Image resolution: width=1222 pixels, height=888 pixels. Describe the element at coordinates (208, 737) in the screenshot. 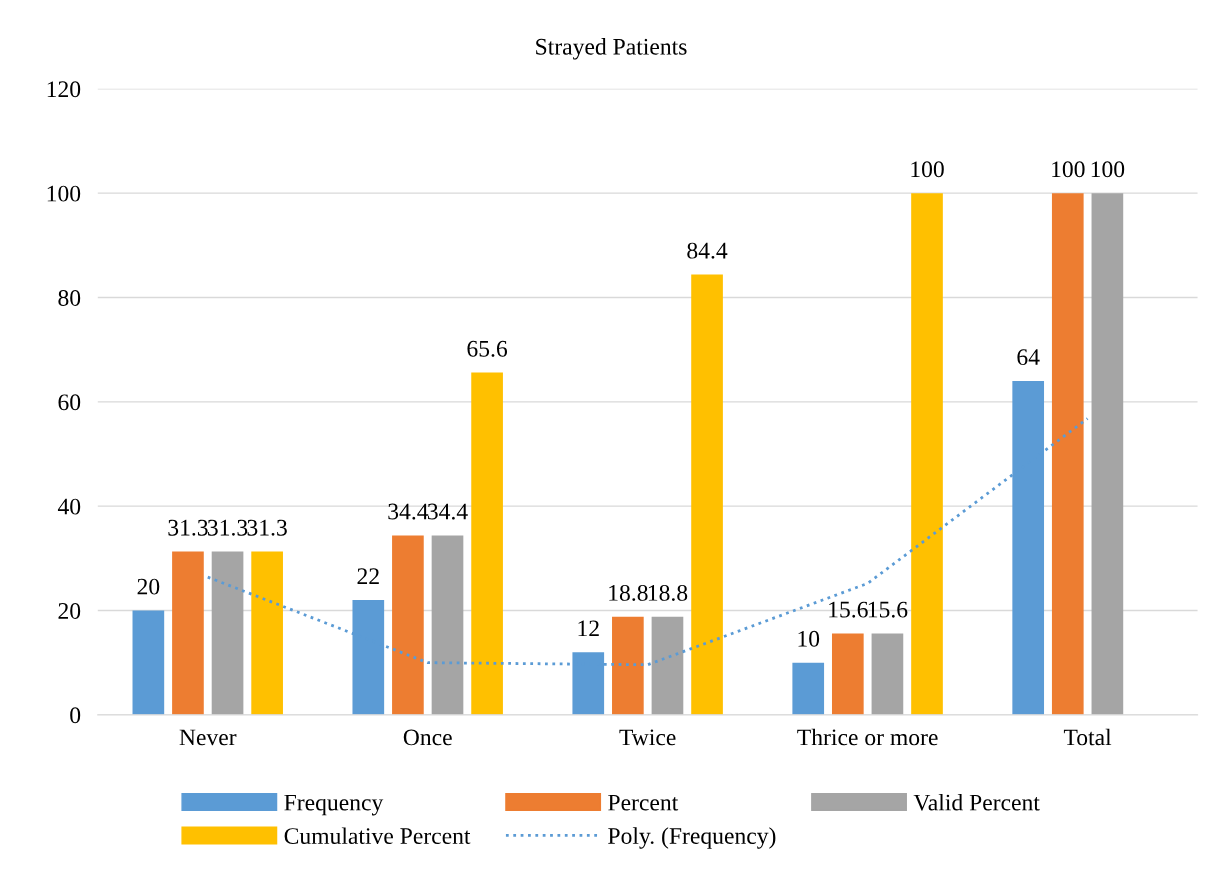

I see `x-tick-label: Never` at that location.